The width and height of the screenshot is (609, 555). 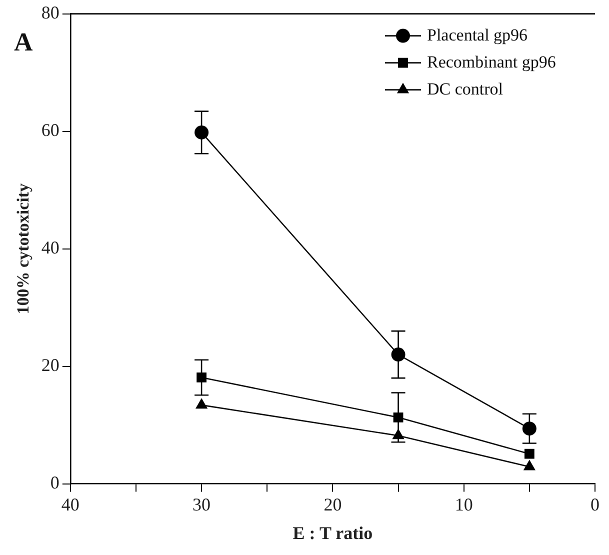 What do you see at coordinates (70, 504) in the screenshot?
I see `x-tick-label: 40` at bounding box center [70, 504].